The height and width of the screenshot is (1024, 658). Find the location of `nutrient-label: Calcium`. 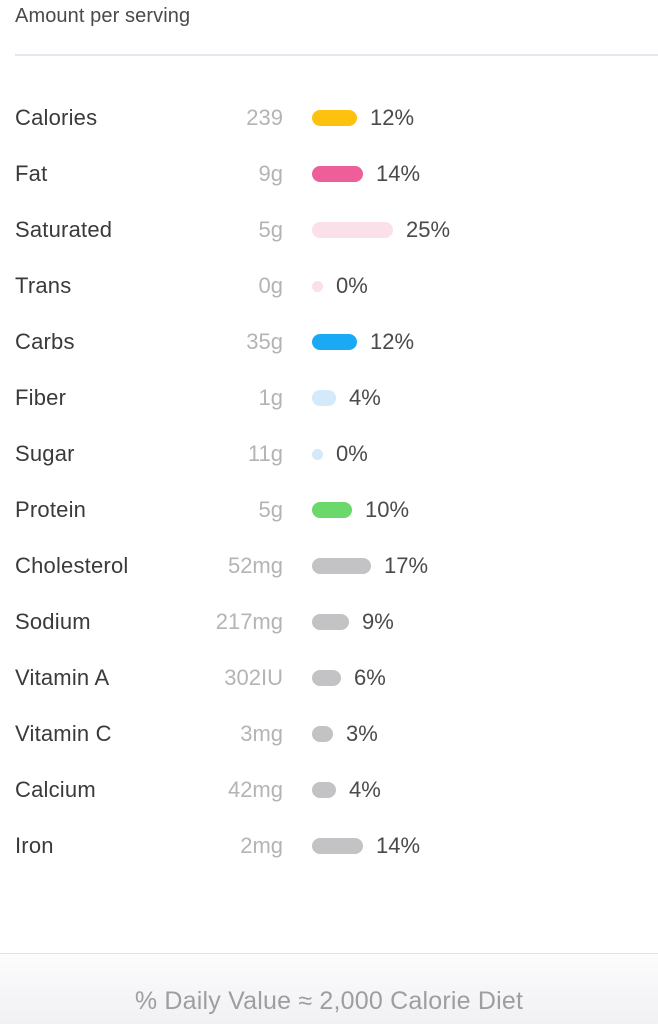

nutrient-label: Calcium is located at coordinates (55, 789).